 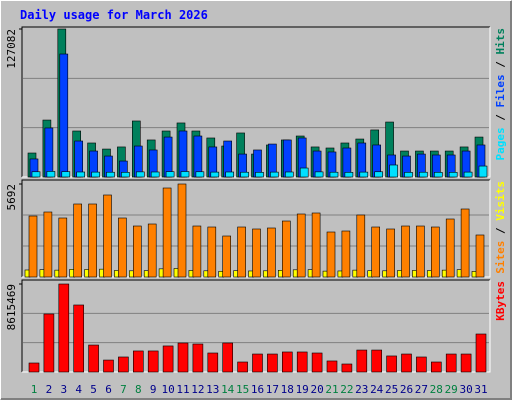 What do you see at coordinates (11, 49) in the screenshot?
I see `y-tick-label: 127082` at bounding box center [11, 49].